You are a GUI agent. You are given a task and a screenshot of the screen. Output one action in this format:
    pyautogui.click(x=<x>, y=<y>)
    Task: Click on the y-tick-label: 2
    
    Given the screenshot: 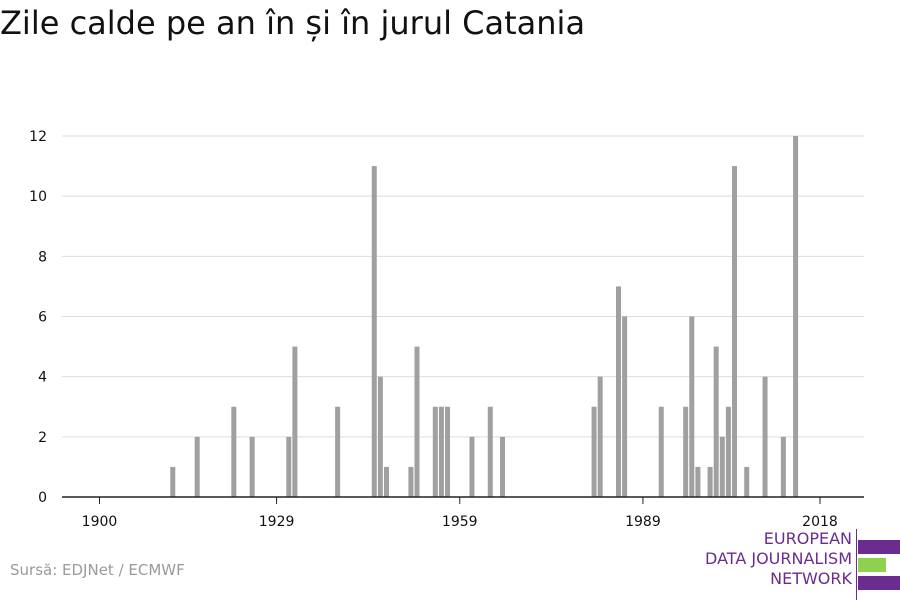 What is the action you would take?
    pyautogui.click(x=42, y=438)
    